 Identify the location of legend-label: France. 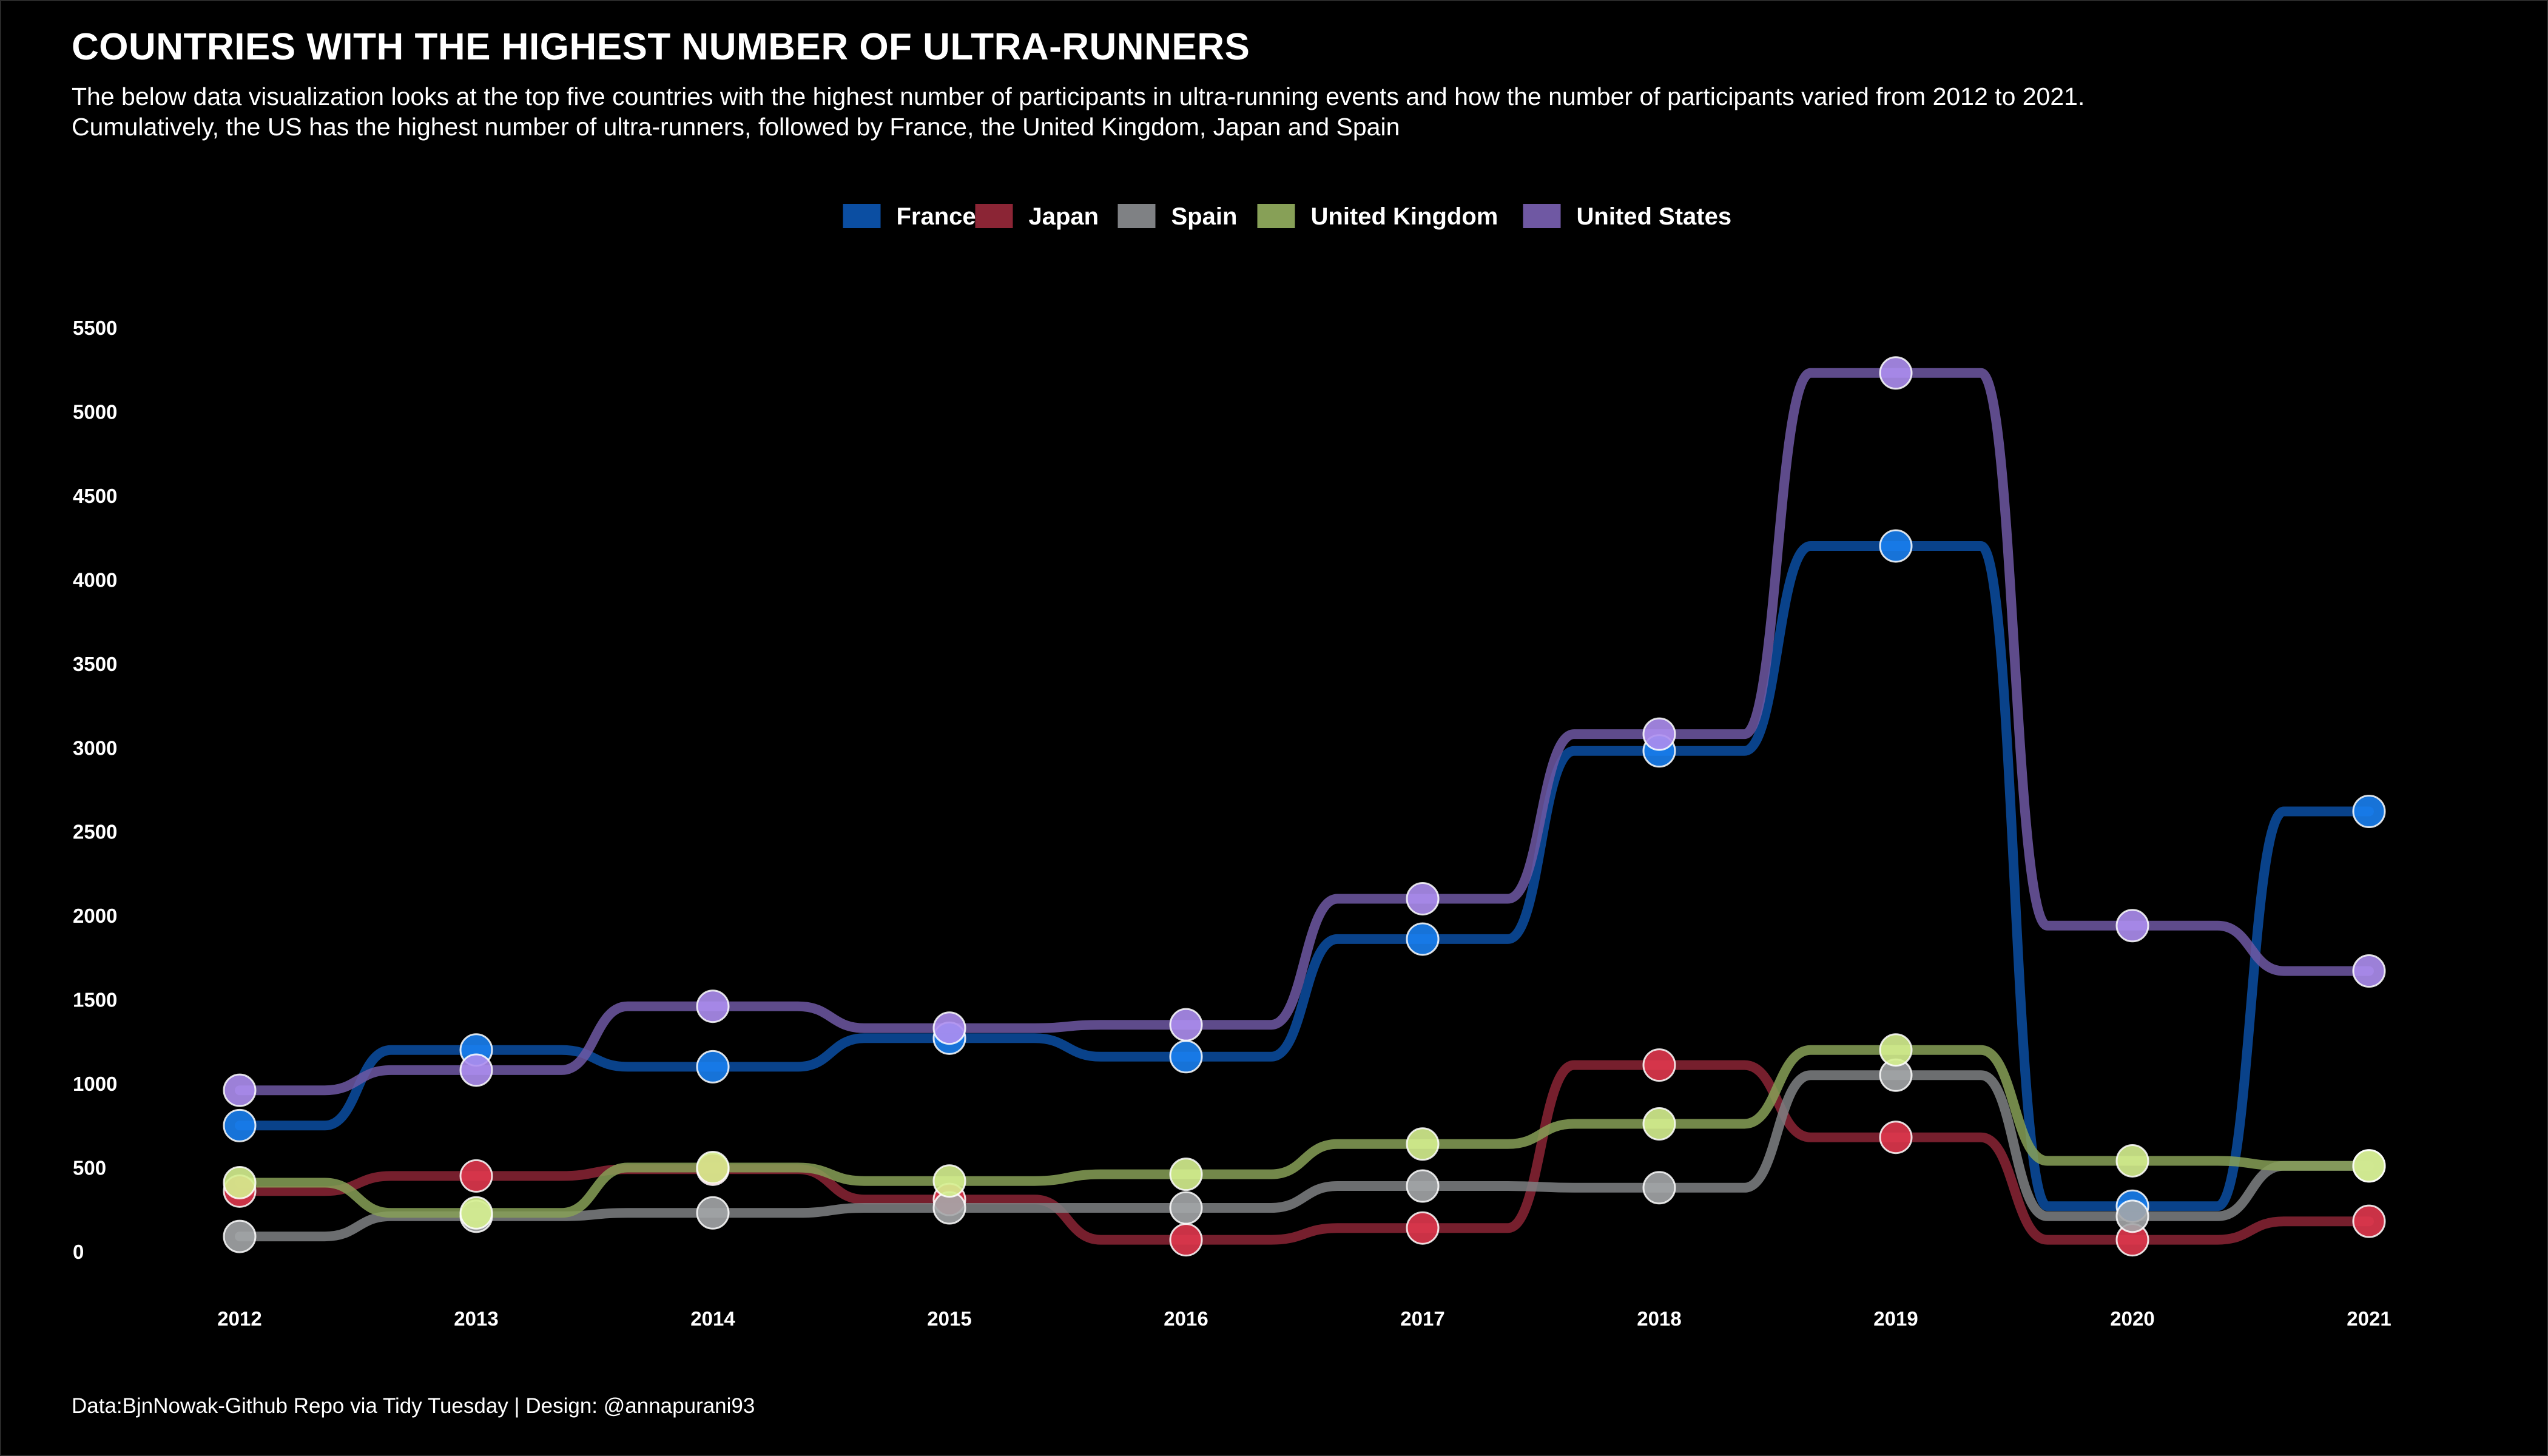
(936, 216).